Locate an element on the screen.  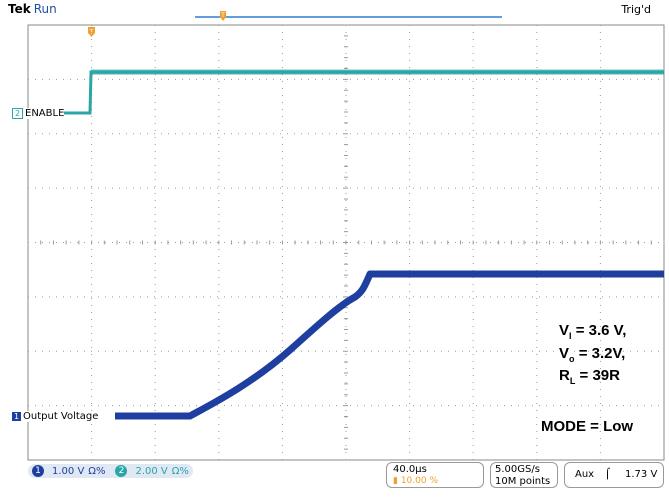
record-trigger-marker: T is located at coordinates (223, 16).